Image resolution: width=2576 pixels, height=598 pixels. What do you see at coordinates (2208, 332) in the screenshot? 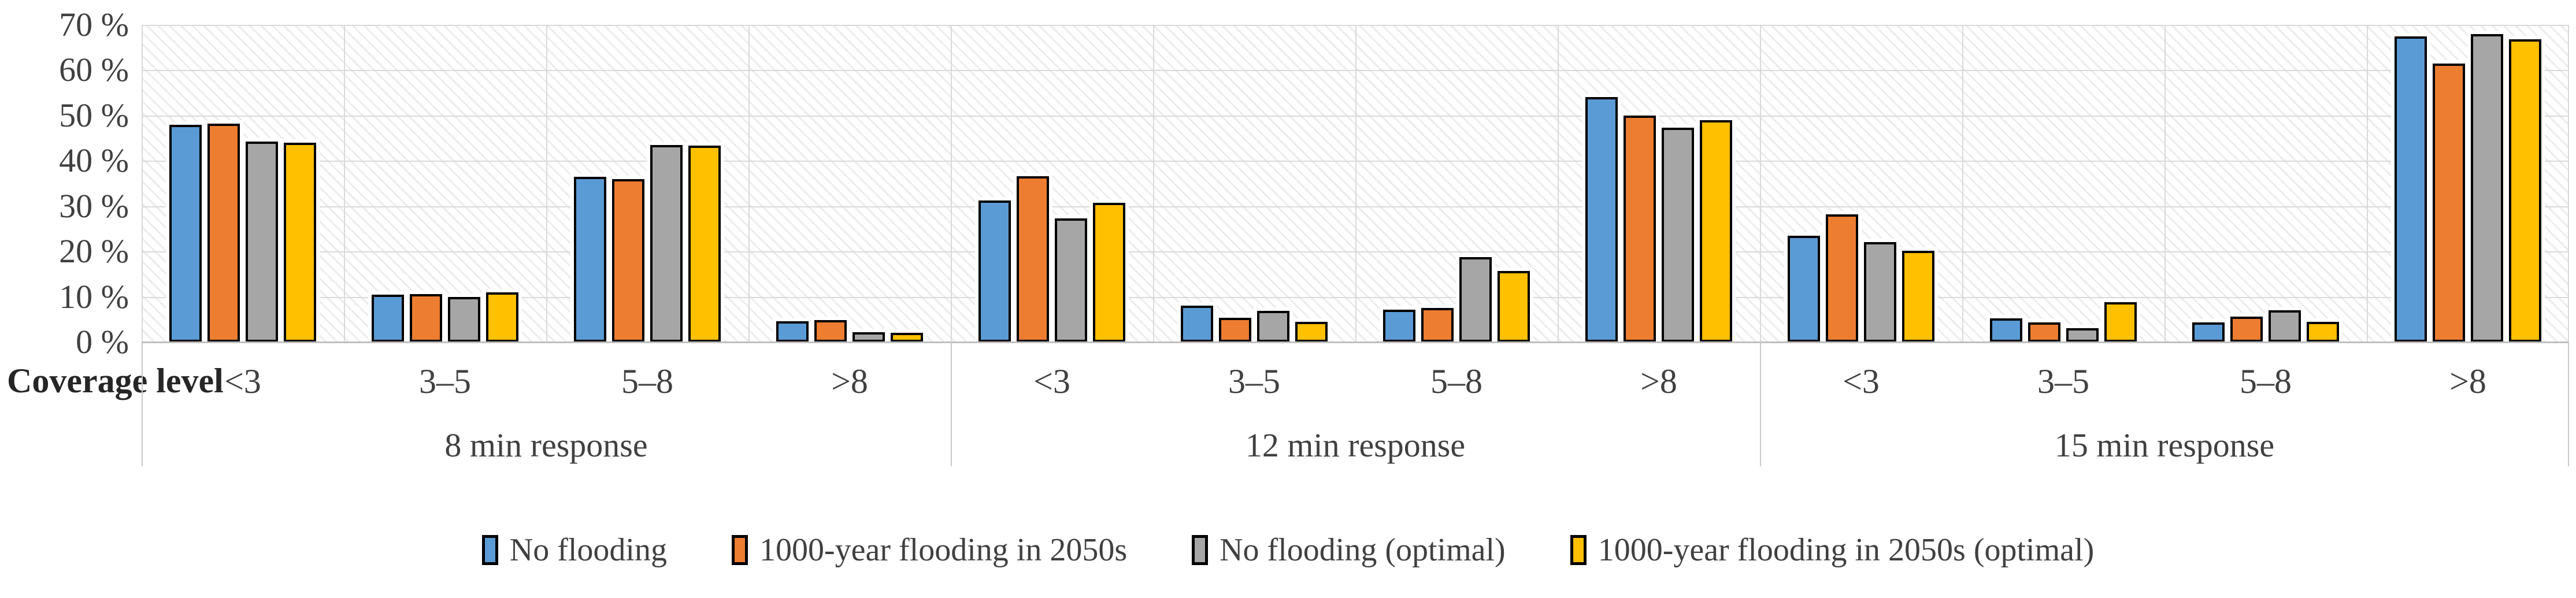
I see `bar-15min-5–8-series1` at bounding box center [2208, 332].